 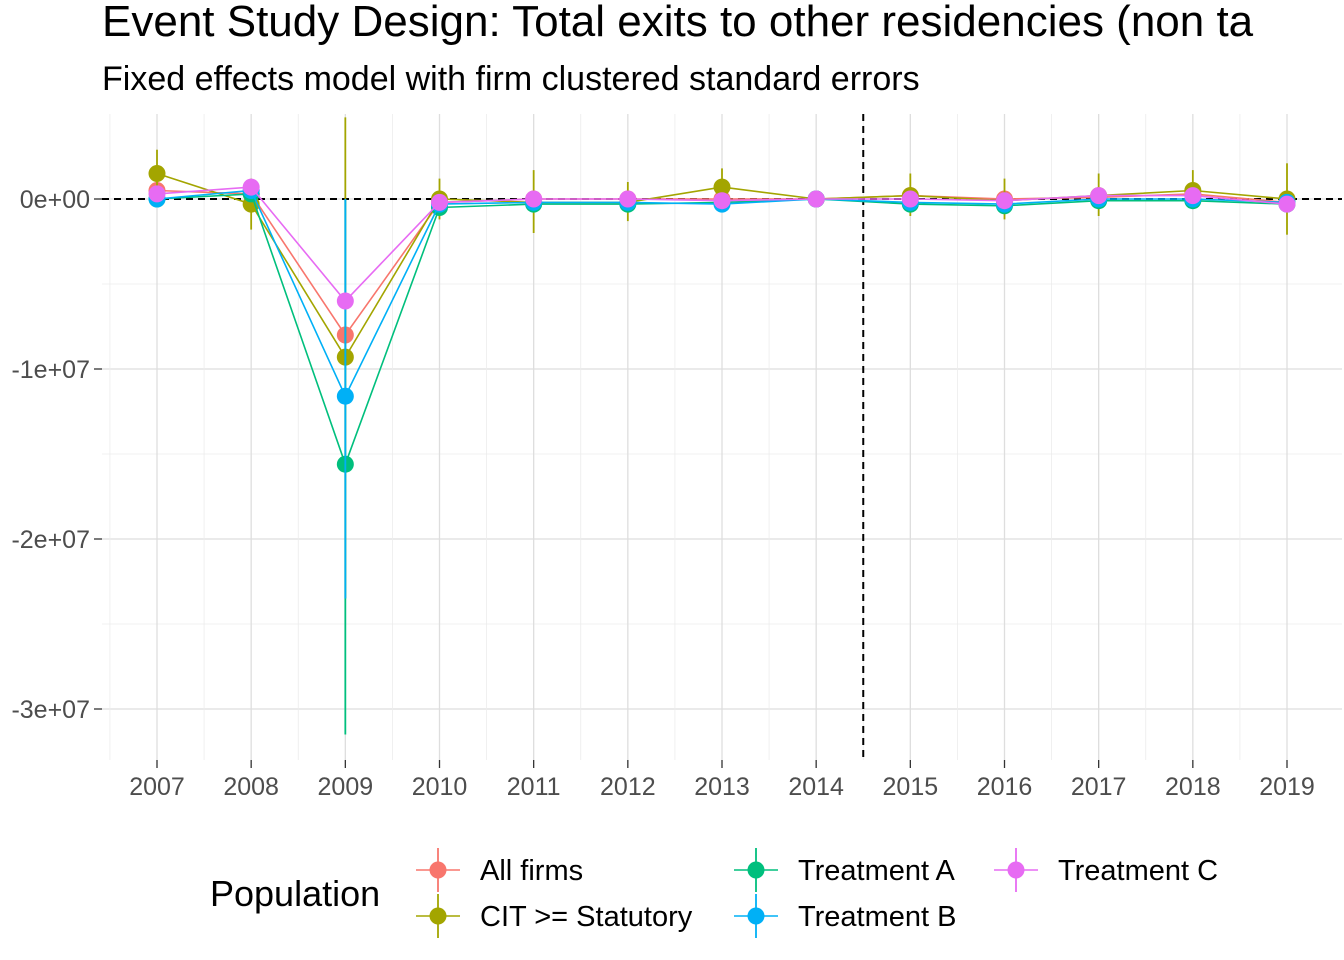 I want to click on x-tick-label: 2010, so click(x=440, y=787).